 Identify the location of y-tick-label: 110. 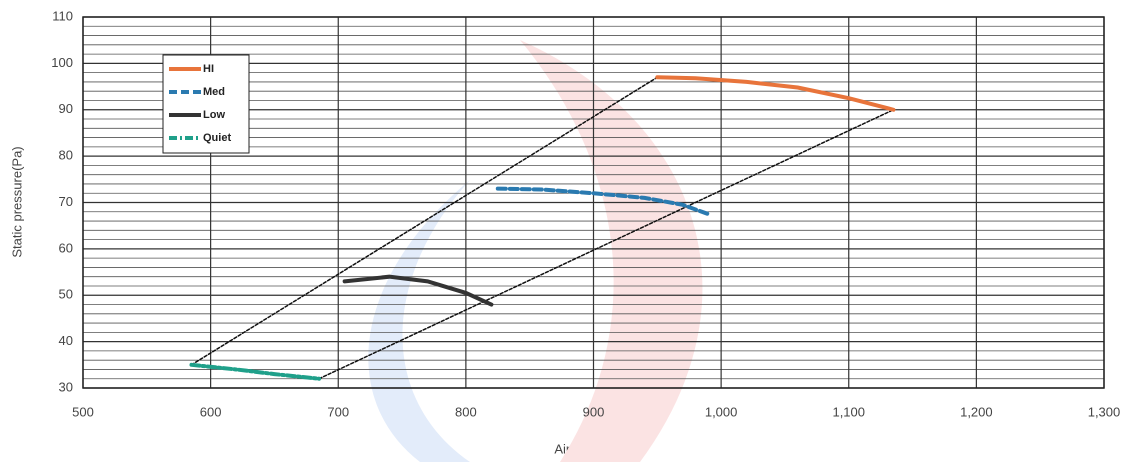
(62, 15).